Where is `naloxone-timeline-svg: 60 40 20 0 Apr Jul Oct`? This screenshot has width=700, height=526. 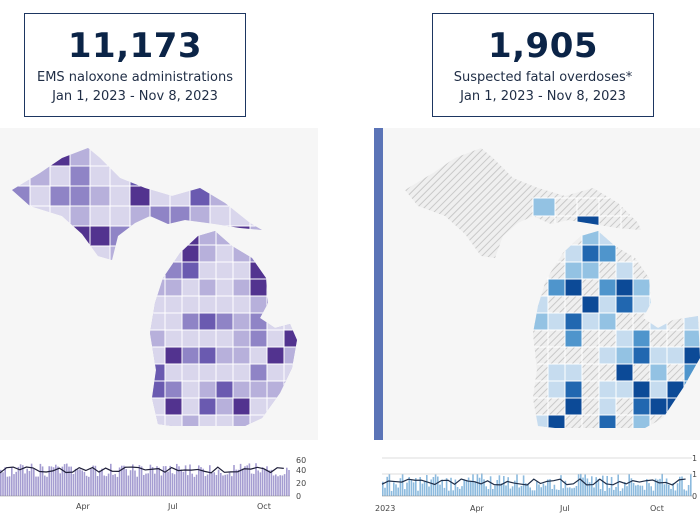
naloxone-timeline-svg: 60 40 20 0 Apr Jul Oct is located at coordinates (165, 484).